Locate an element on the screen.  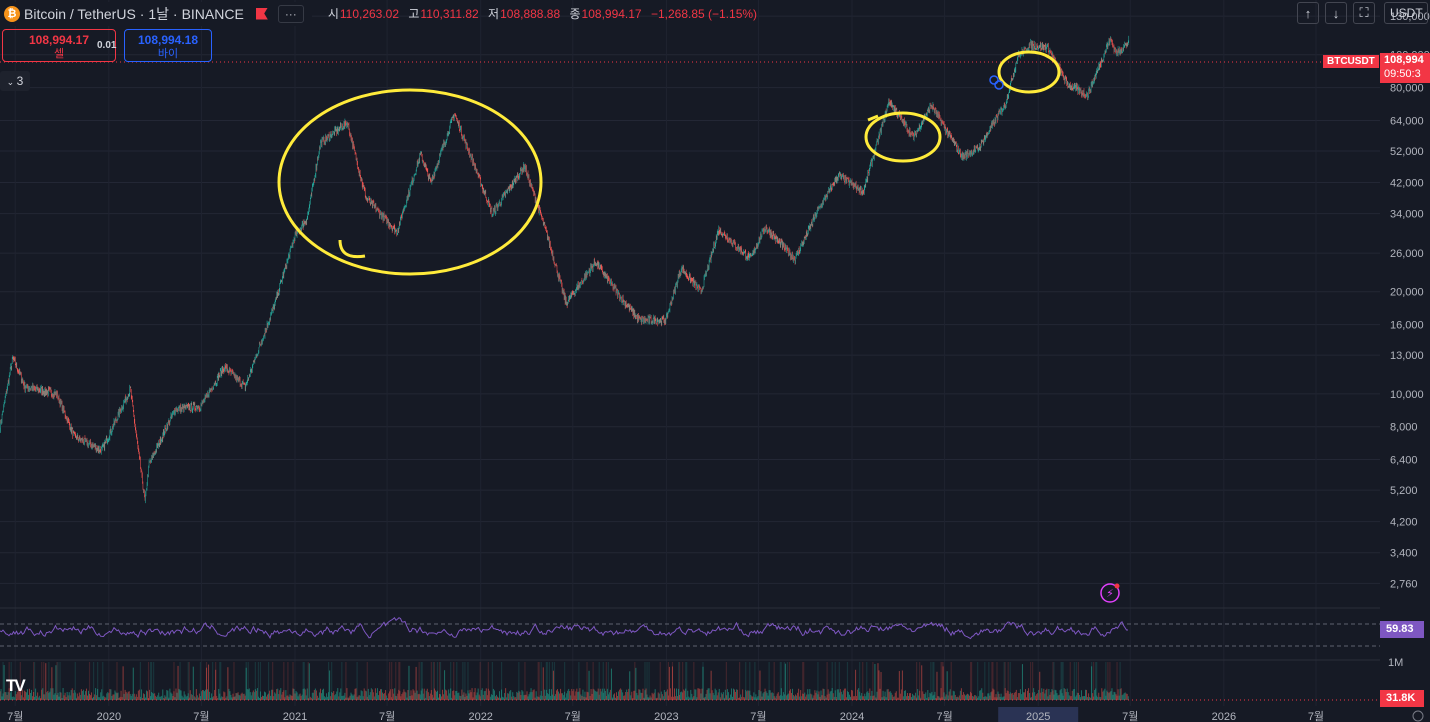
x-tick-label: 2024 is located at coordinates (852, 716).